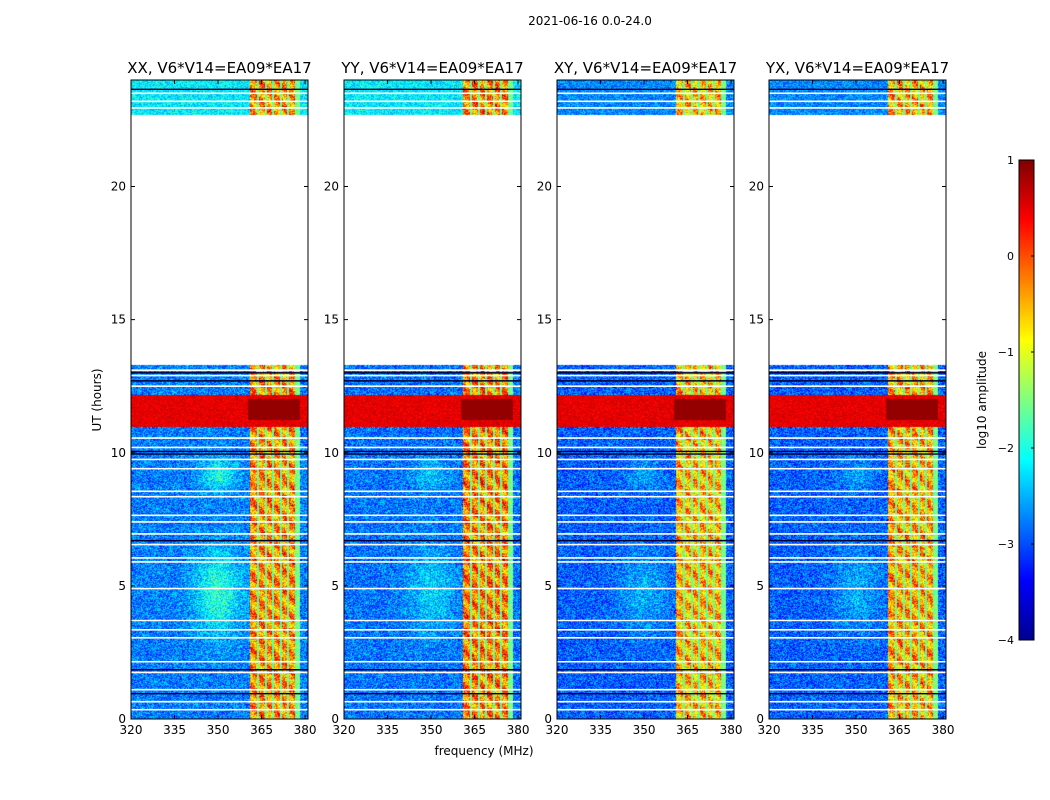 This screenshot has width=1050, height=800. I want to click on colorbar-tick-label: −4, so click(1006, 640).